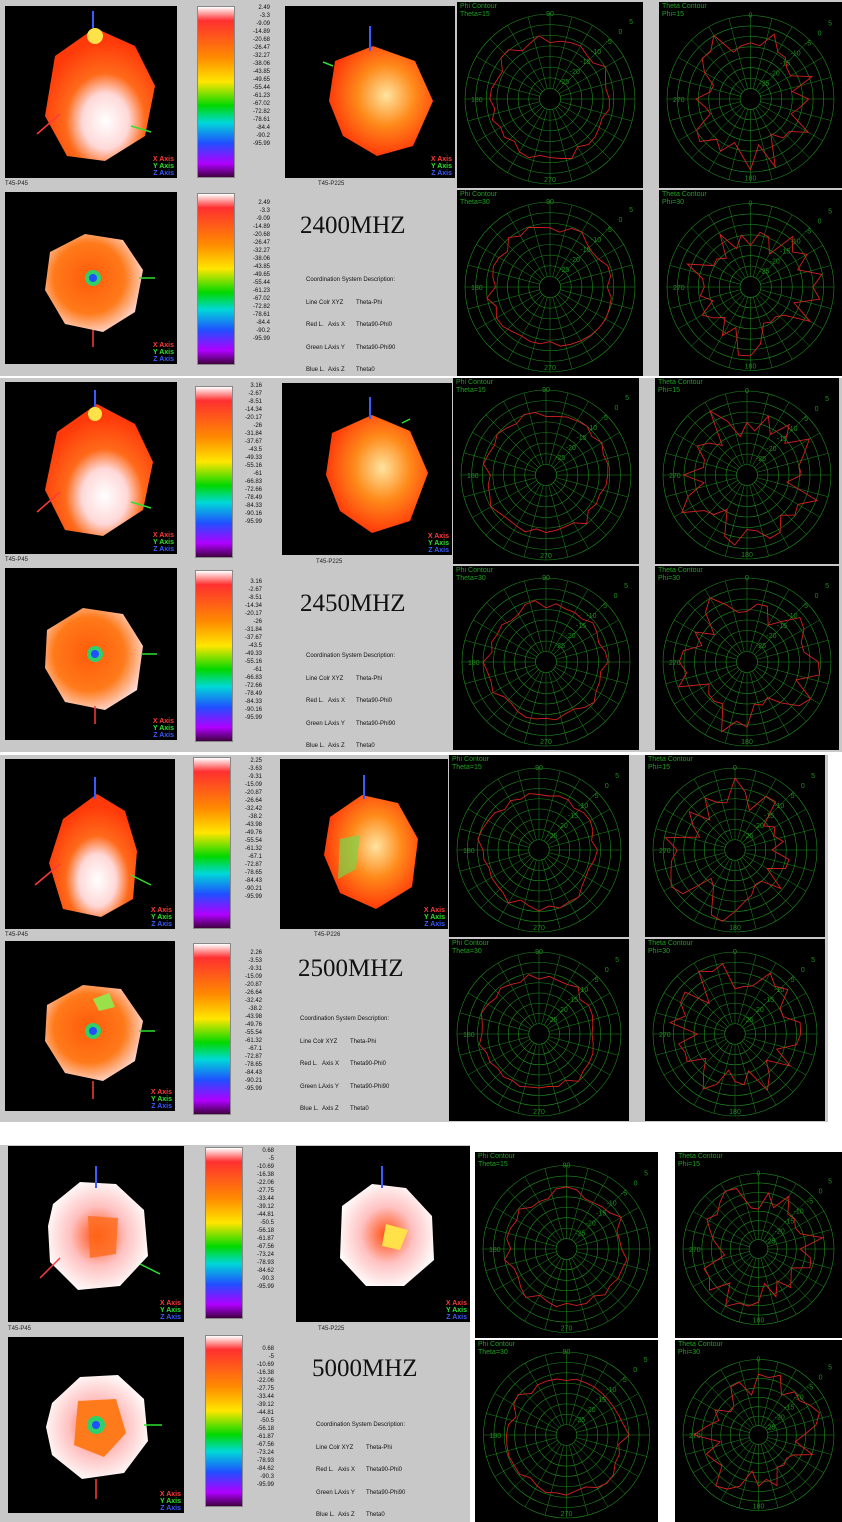 The image size is (842, 1522). I want to click on polar-title: Phi Contour Theta=15, so click(478, 10).